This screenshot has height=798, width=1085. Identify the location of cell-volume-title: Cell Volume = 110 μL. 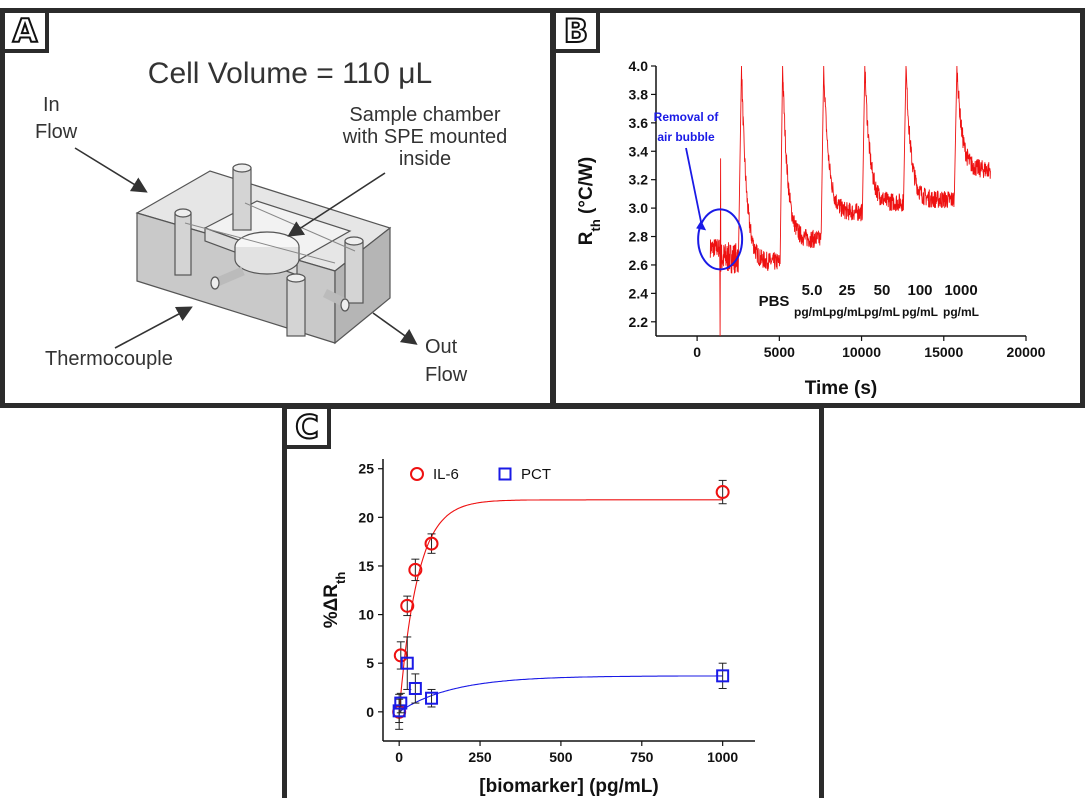
(290, 73).